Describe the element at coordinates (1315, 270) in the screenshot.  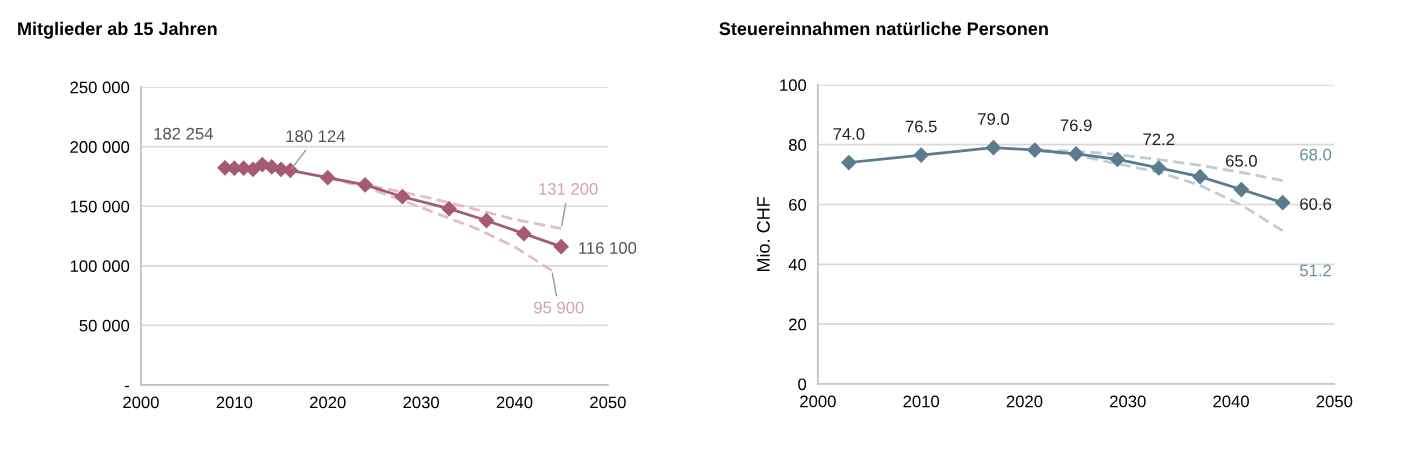
I see `data-label: 51.2` at that location.